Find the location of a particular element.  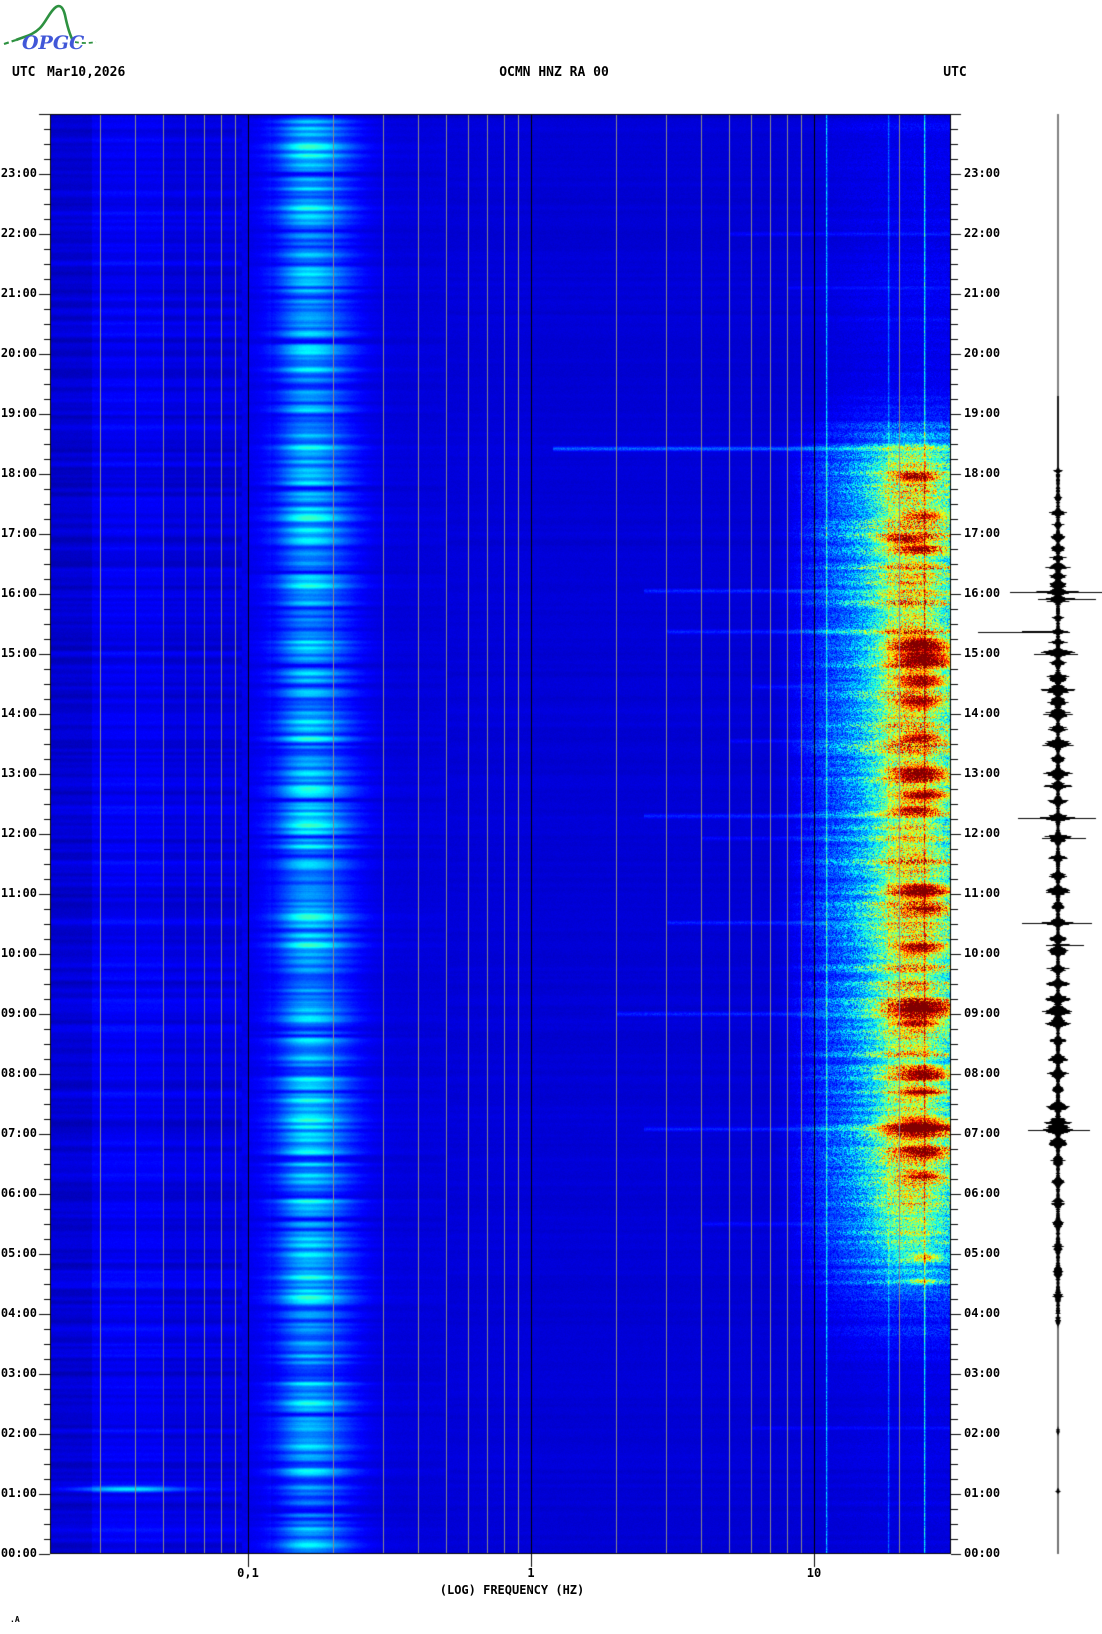

time-label-left: 01:00 is located at coordinates (18, 1493).